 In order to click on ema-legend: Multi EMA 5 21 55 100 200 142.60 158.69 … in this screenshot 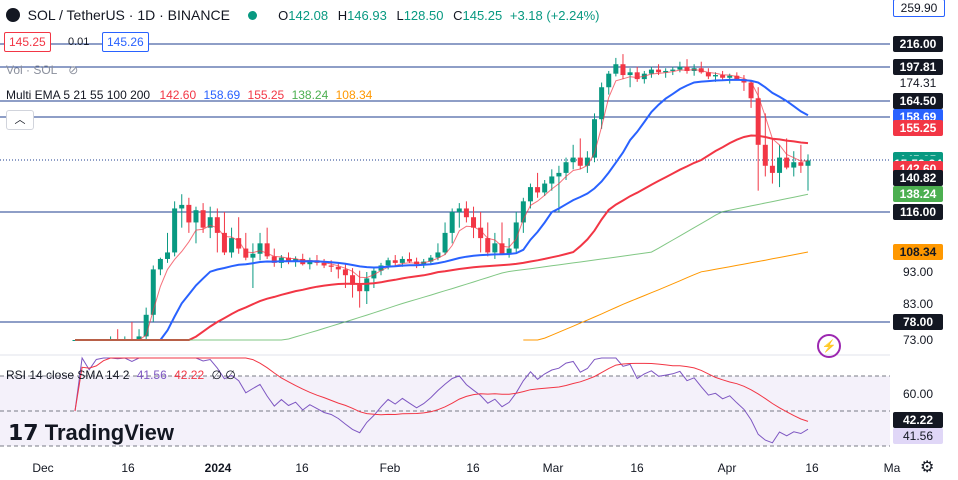, I will do `click(189, 95)`.